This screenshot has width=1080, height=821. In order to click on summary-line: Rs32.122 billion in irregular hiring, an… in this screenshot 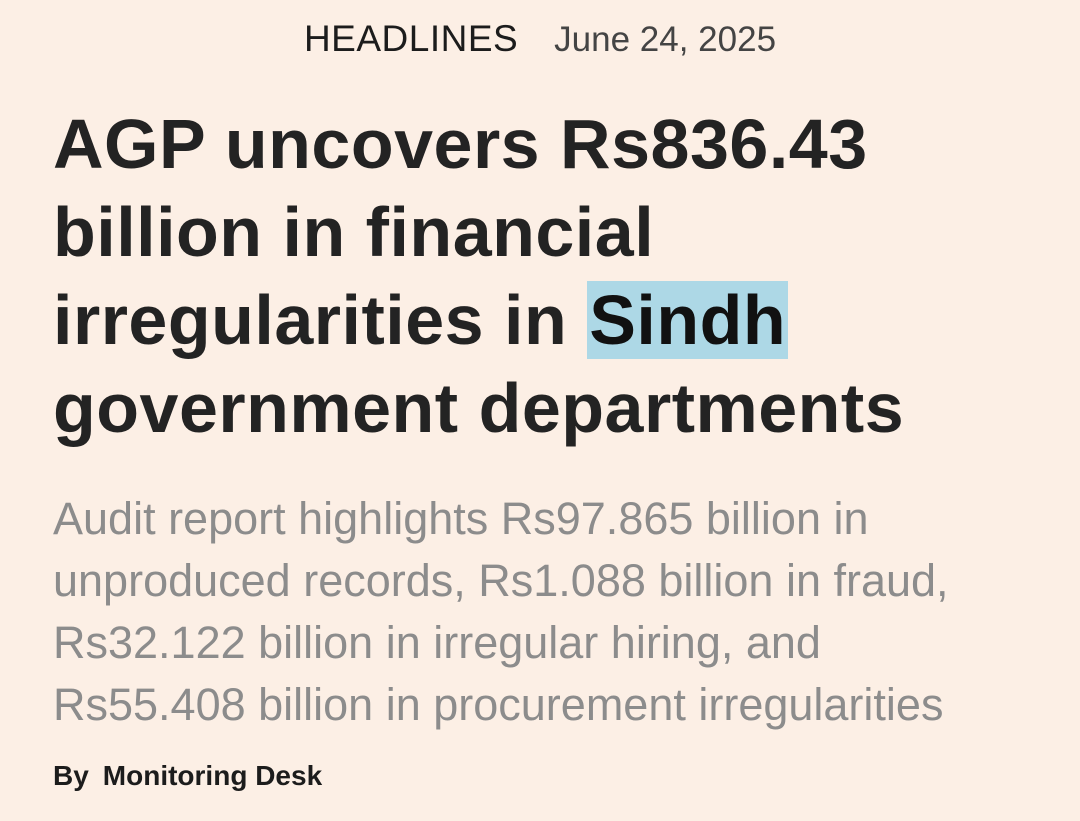, I will do `click(437, 642)`.